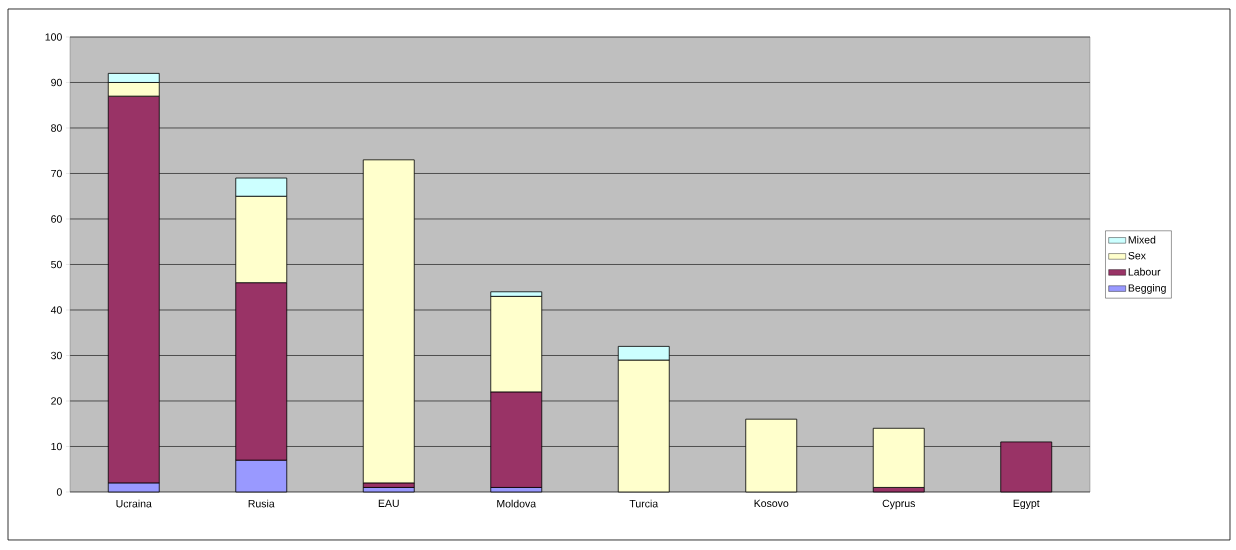 Image resolution: width=1236 pixels, height=550 pixels. I want to click on y-tick-label: 90, so click(56, 82).